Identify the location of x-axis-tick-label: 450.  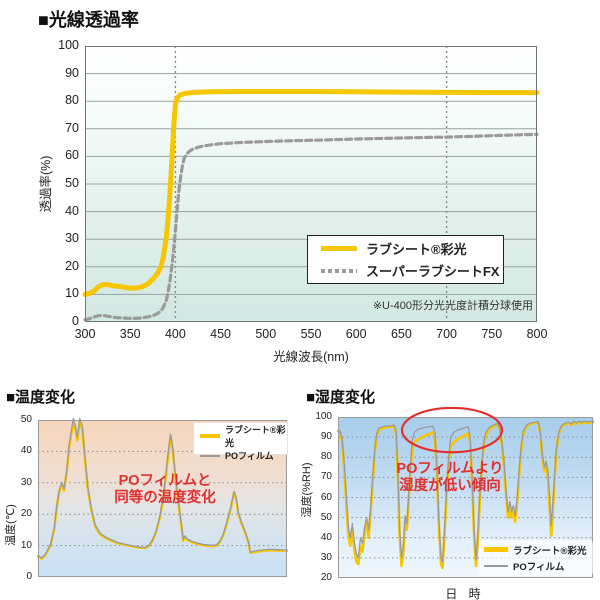
(221, 334).